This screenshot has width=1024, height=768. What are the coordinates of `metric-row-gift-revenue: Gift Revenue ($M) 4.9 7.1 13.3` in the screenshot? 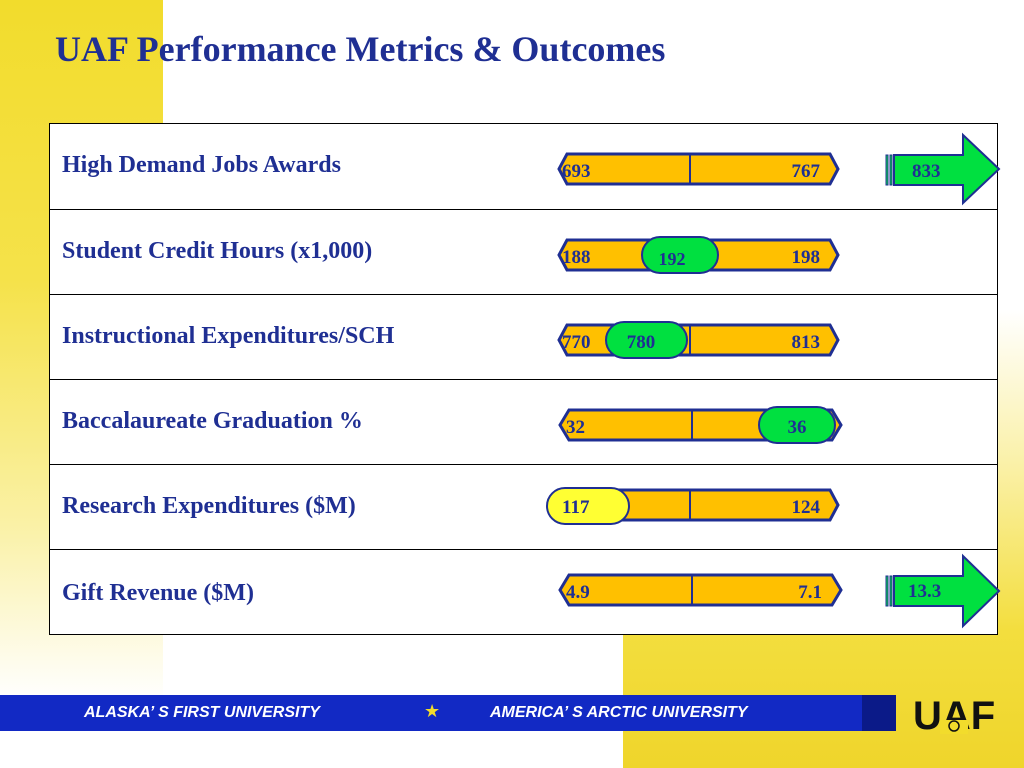 It's located at (525, 592).